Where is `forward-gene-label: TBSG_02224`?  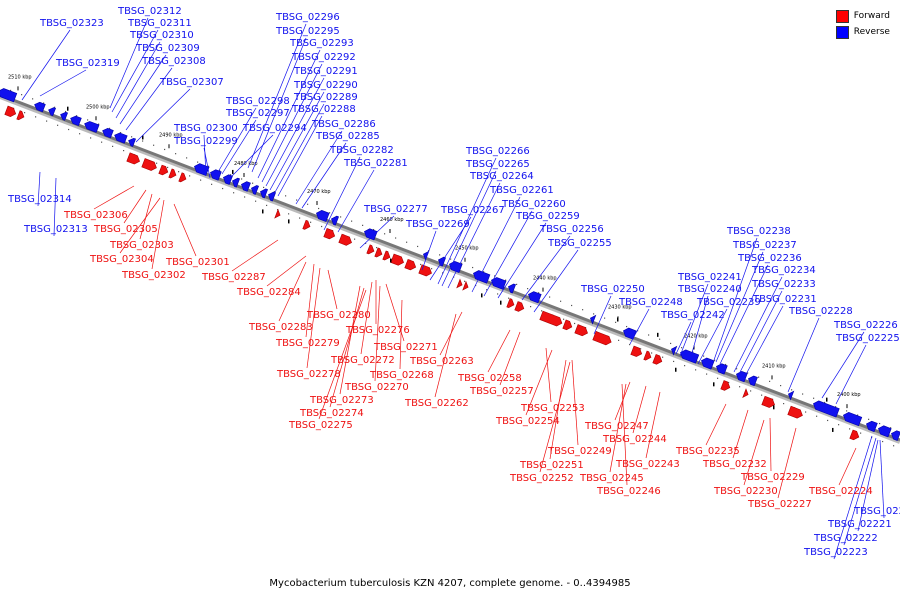 forward-gene-label: TBSG_02224 is located at coordinates (840, 491).